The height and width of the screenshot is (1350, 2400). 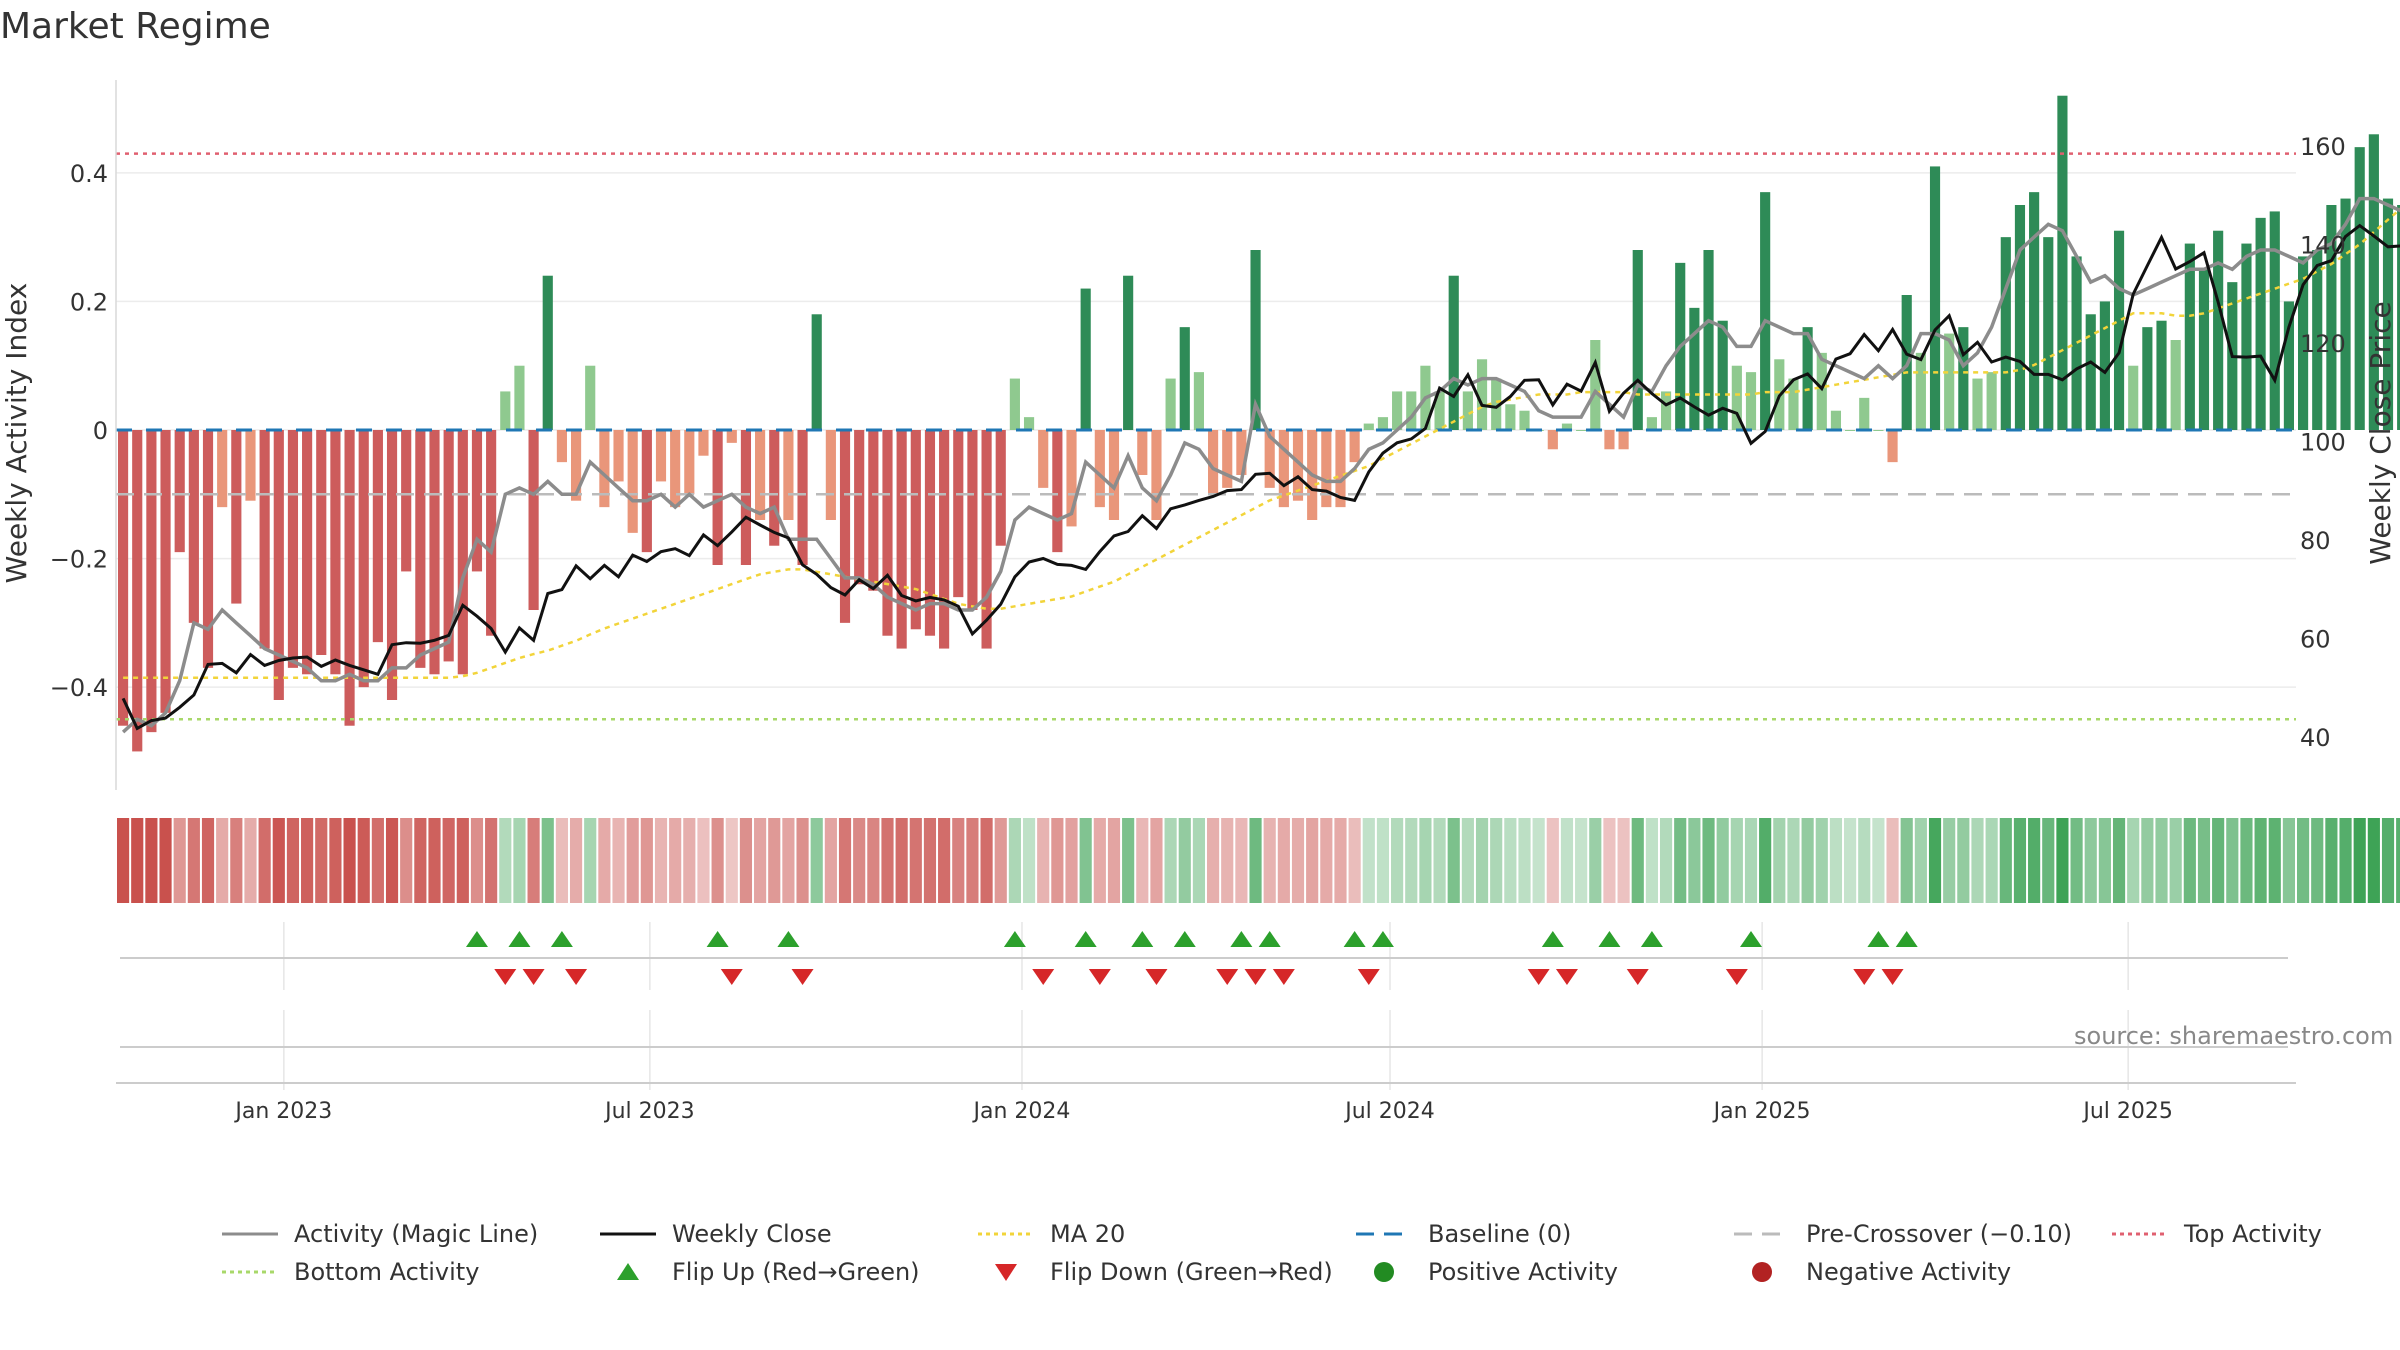 I want to click on legend-item-activity-line: Activity (Magic Line), so click(x=379, y=1234).